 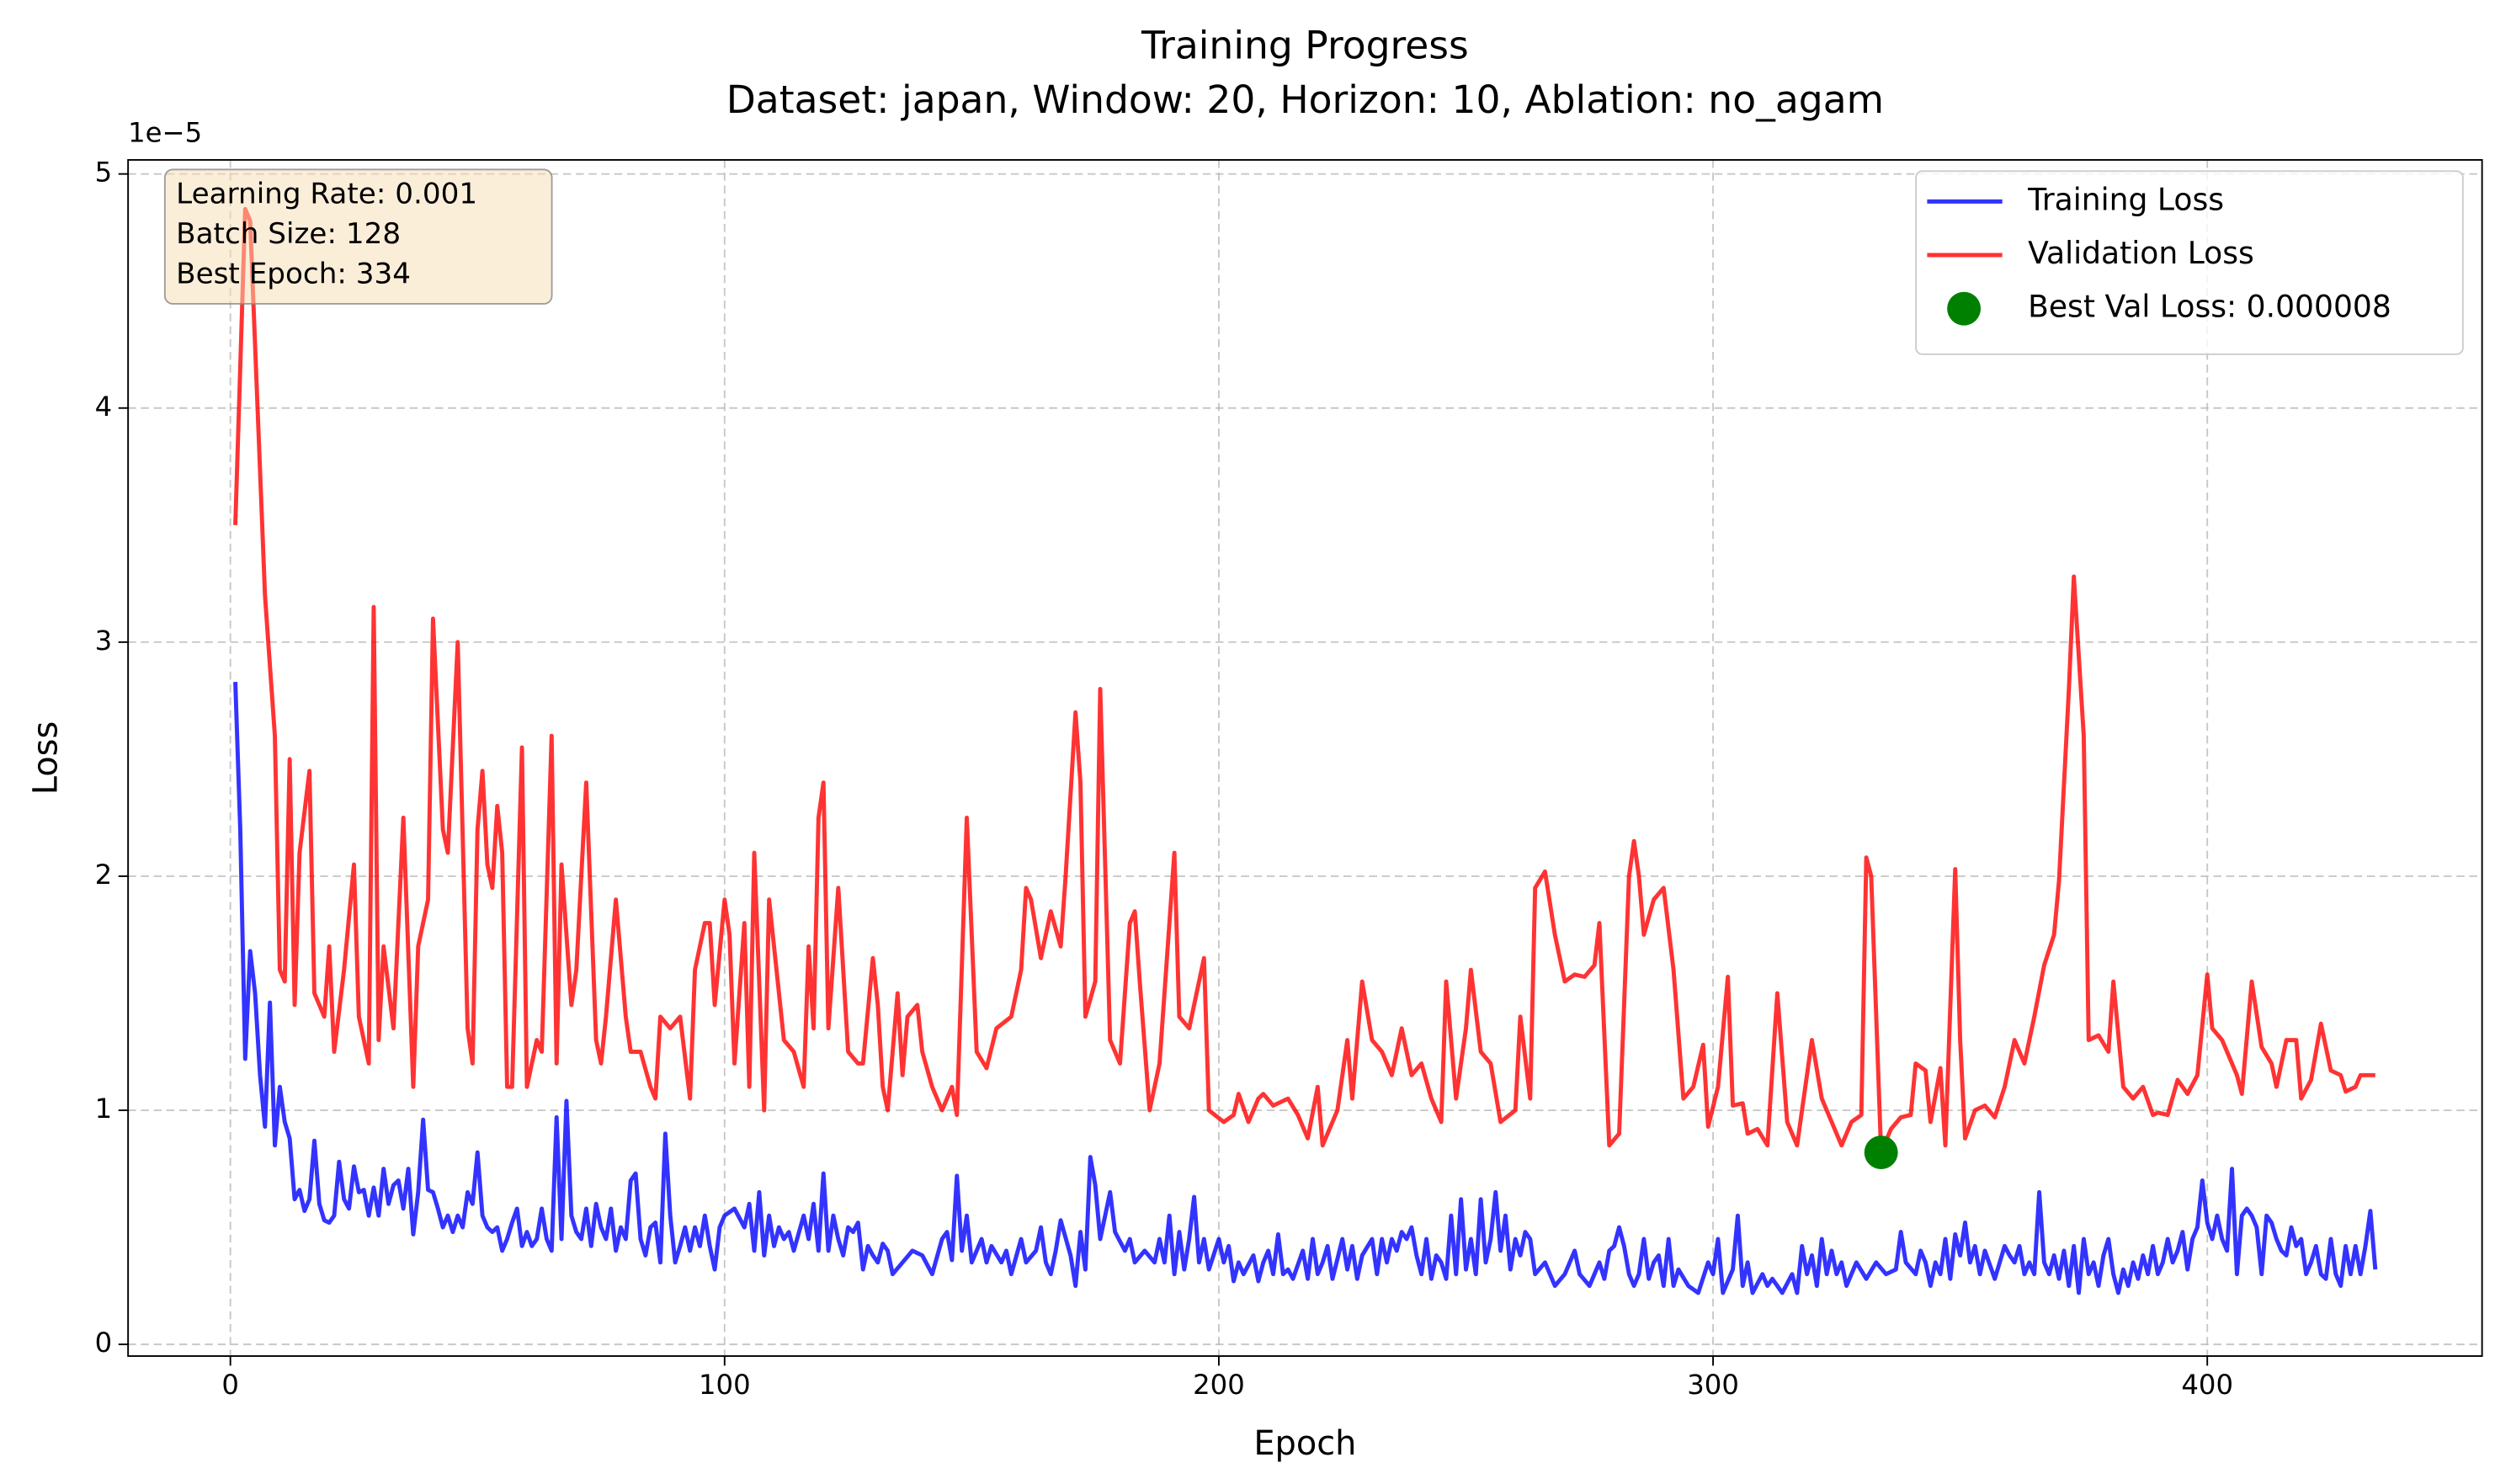 What do you see at coordinates (2141, 253) in the screenshot?
I see `legend-label: Validation Loss` at bounding box center [2141, 253].